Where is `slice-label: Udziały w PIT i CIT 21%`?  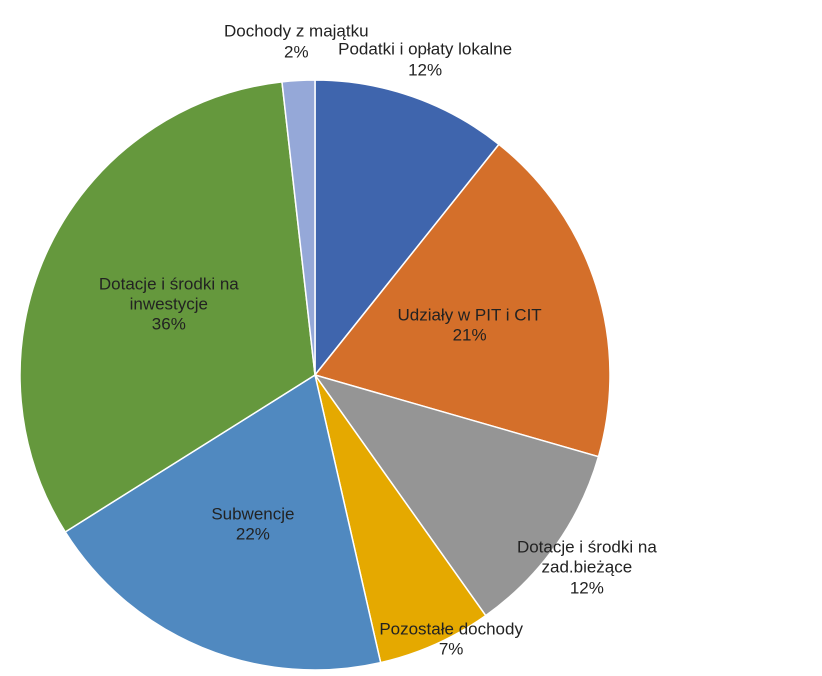 slice-label: Udziały w PIT i CIT 21% is located at coordinates (469, 325).